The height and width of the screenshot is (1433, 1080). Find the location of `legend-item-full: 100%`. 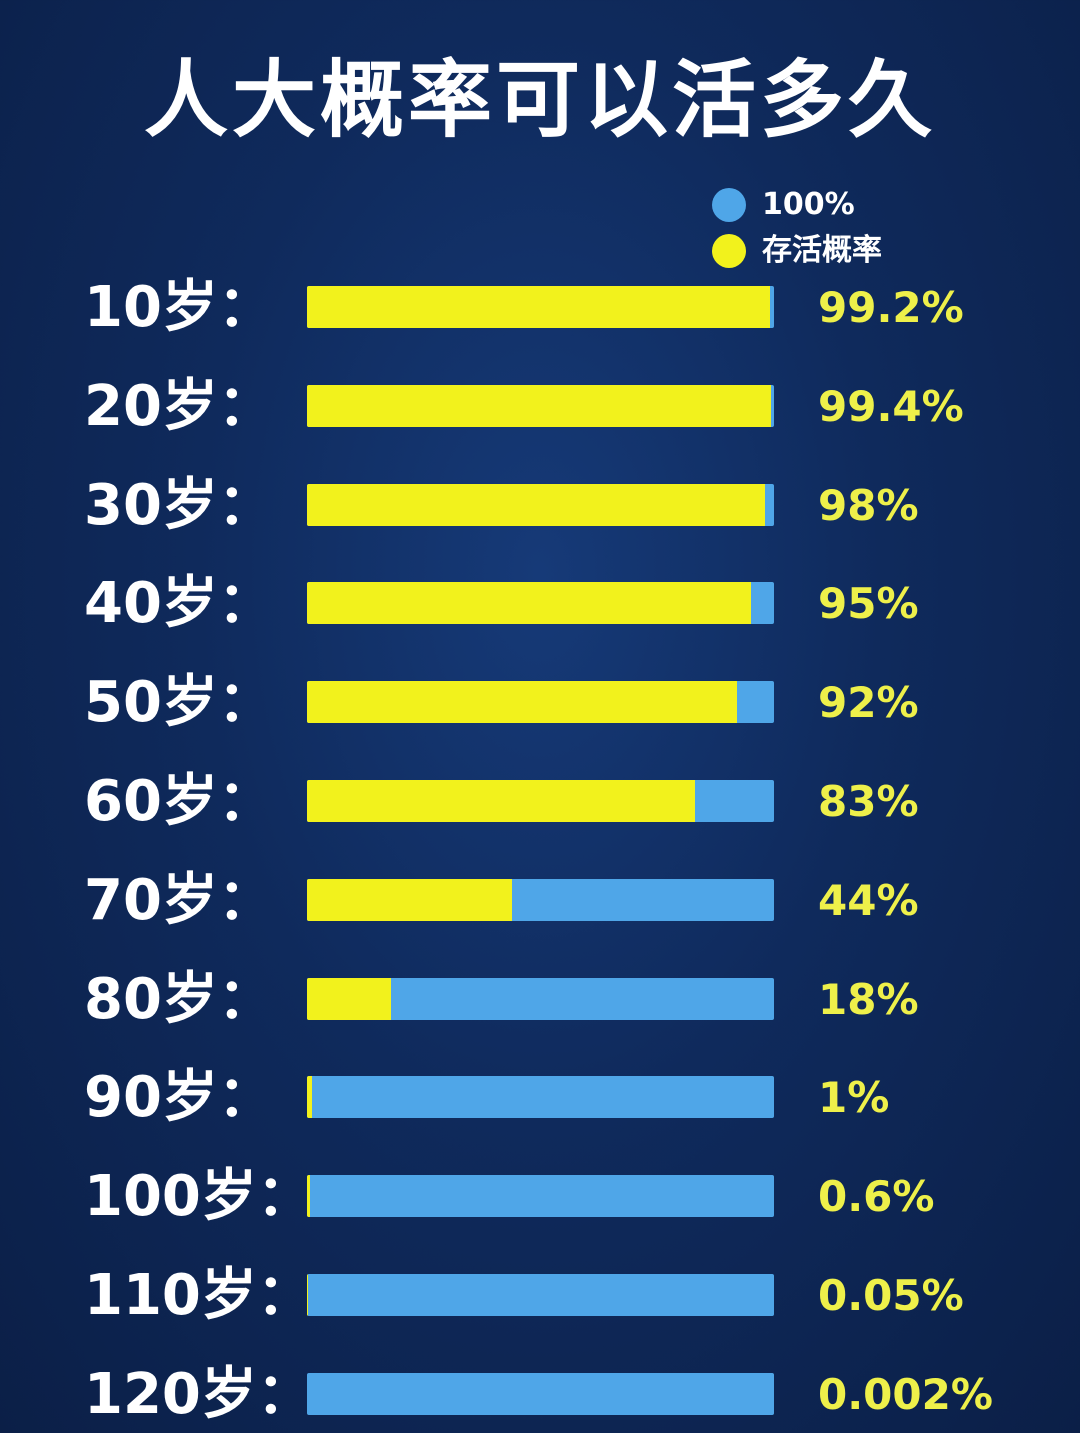

legend-item-full: 100% is located at coordinates (797, 205).